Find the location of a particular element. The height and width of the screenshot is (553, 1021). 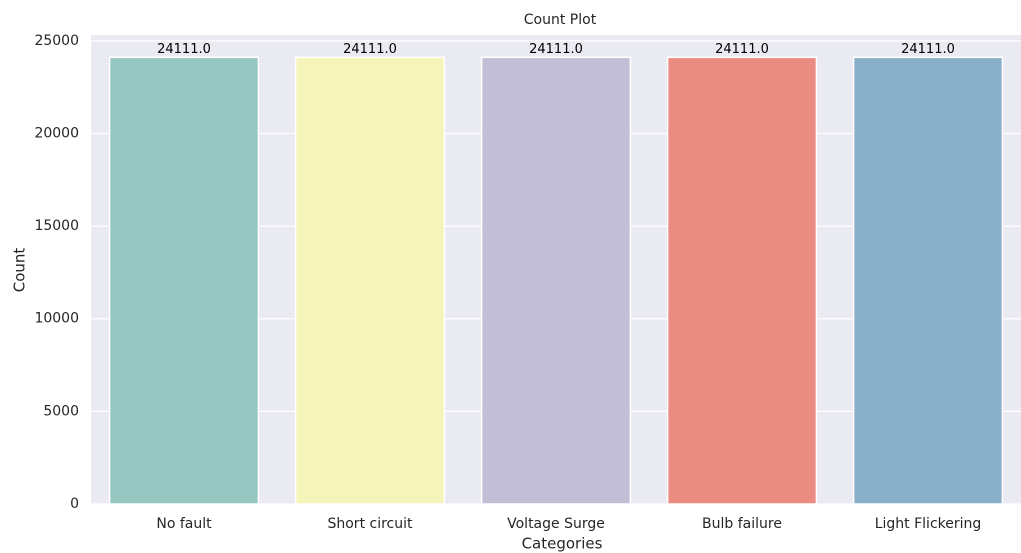

x-tick-label: Bulb failure is located at coordinates (742, 524).